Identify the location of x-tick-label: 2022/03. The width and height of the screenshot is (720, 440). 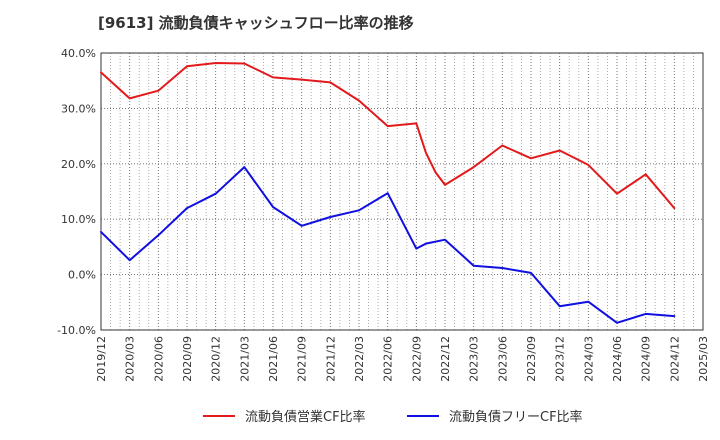
(359, 359).